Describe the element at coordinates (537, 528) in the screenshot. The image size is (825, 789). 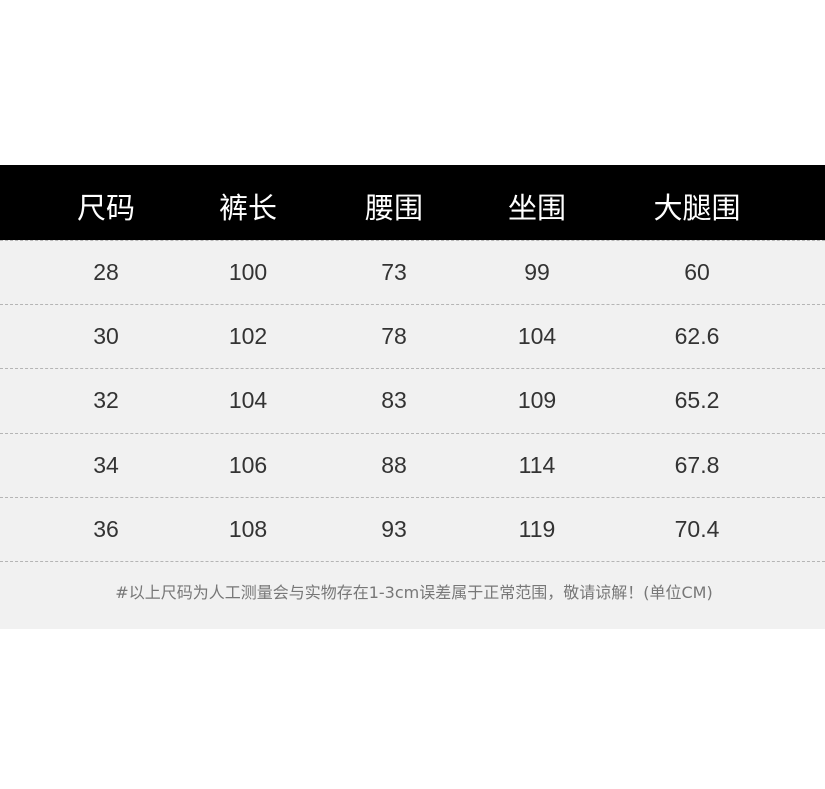
I see `table-cell: 119` at that location.